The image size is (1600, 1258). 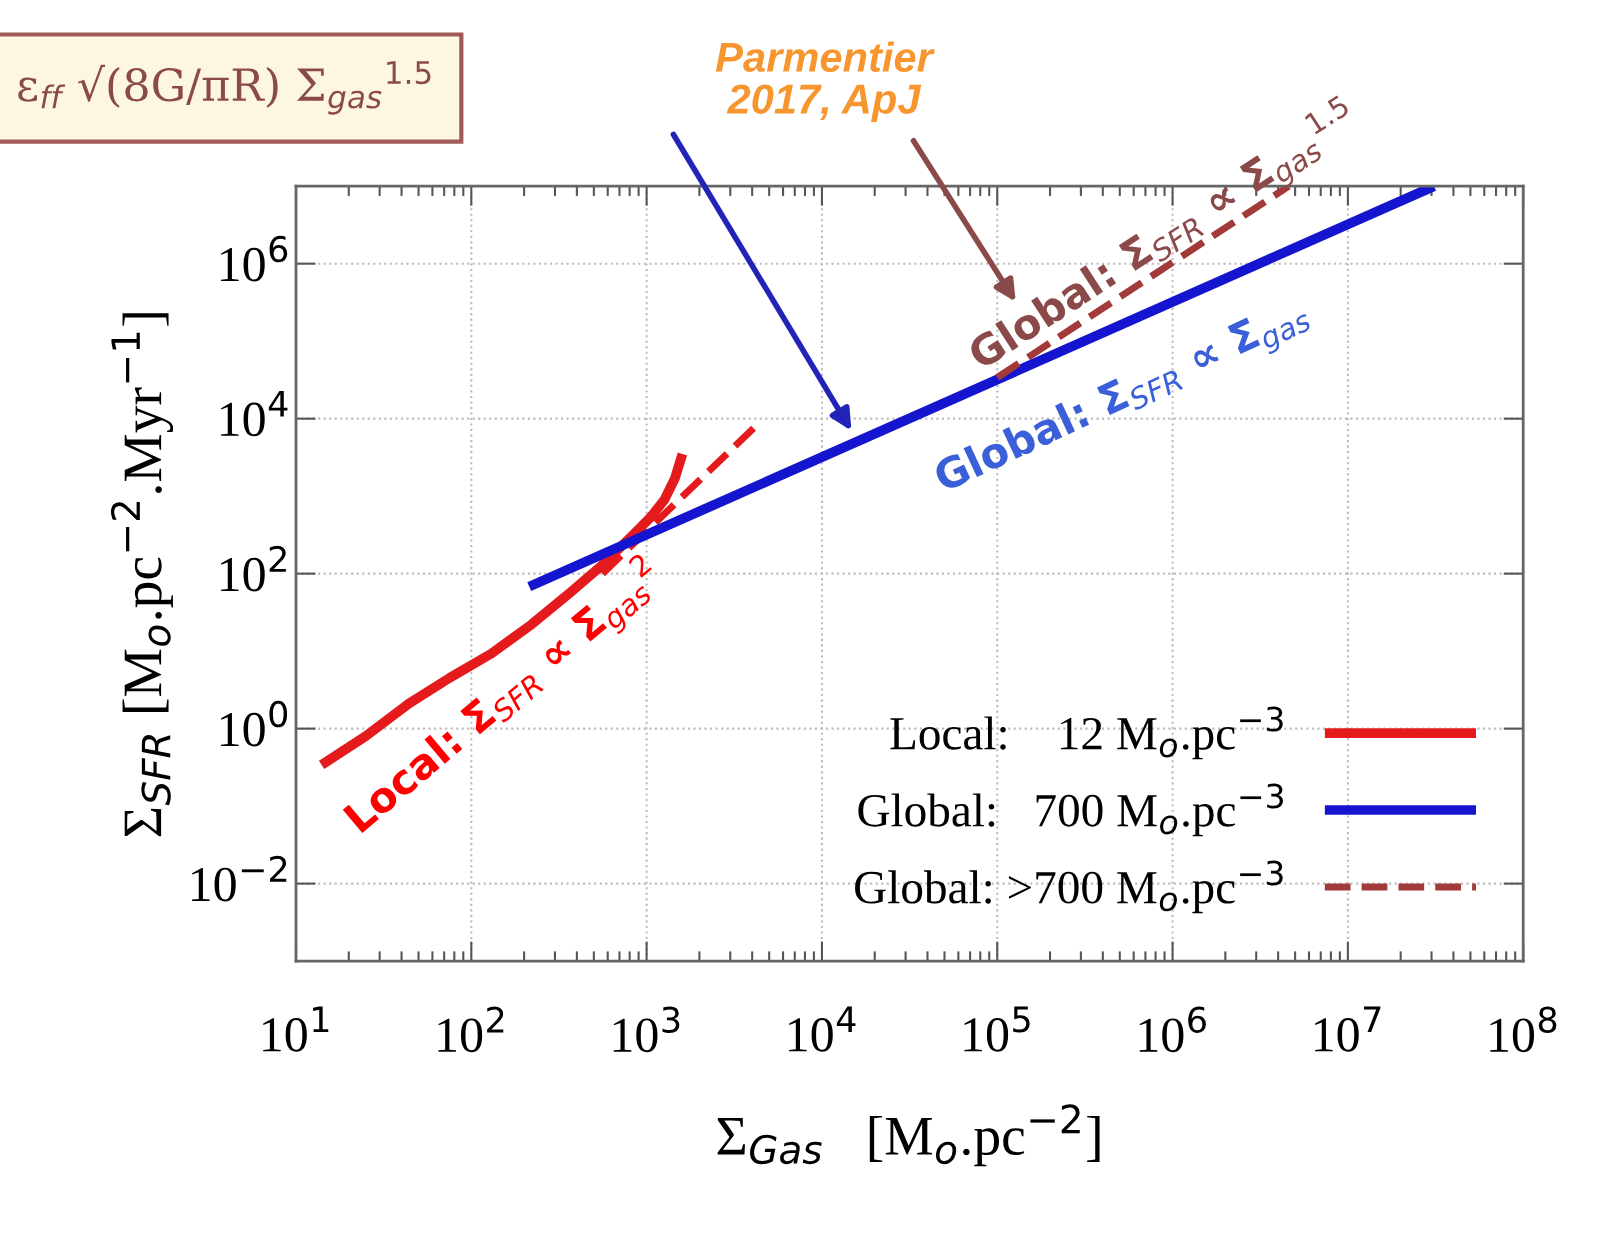 What do you see at coordinates (254, 414) in the screenshot?
I see `y-tick-label: 10$^{4}$` at bounding box center [254, 414].